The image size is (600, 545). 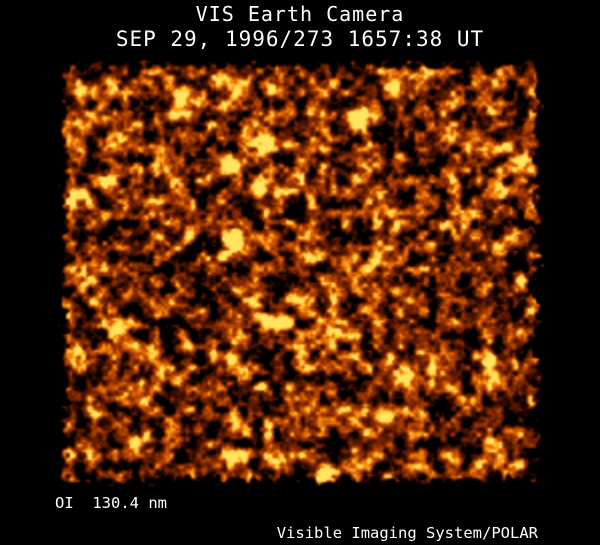 What do you see at coordinates (300, 39) in the screenshot?
I see `timestamp-label: SEP 29, 1996/273 1657:38 UT` at bounding box center [300, 39].